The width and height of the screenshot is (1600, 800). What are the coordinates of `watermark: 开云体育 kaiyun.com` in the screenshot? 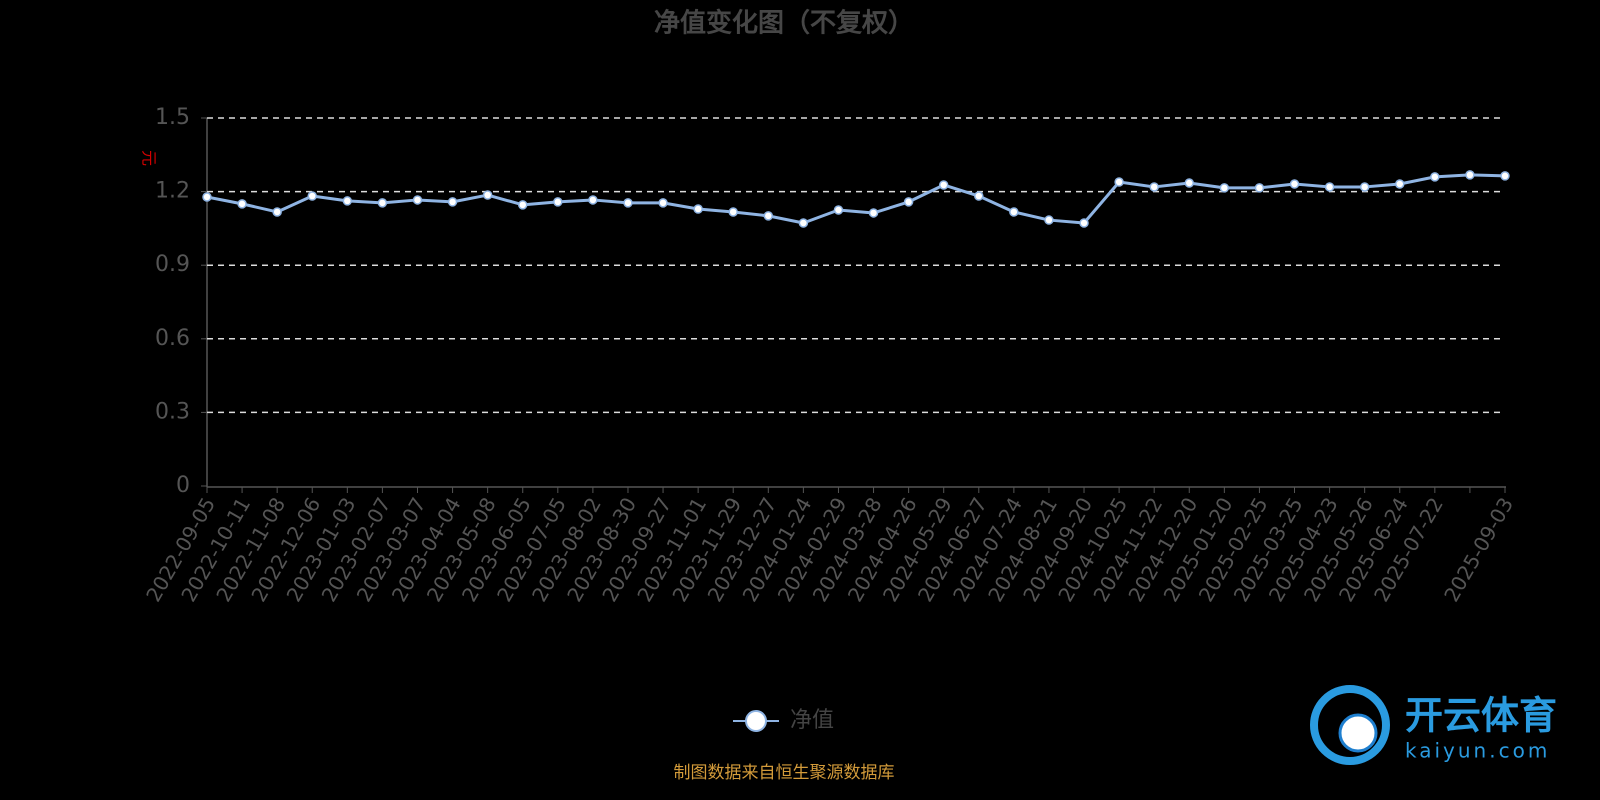 It's located at (1433, 725).